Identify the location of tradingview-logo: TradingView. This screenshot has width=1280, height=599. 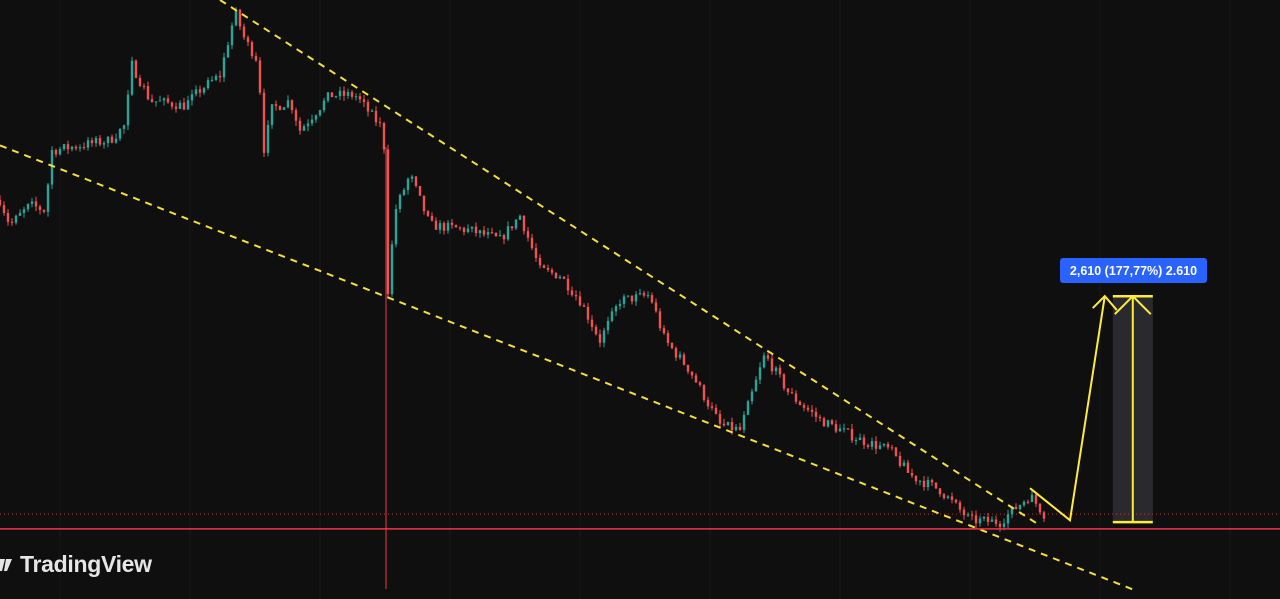
(76, 564).